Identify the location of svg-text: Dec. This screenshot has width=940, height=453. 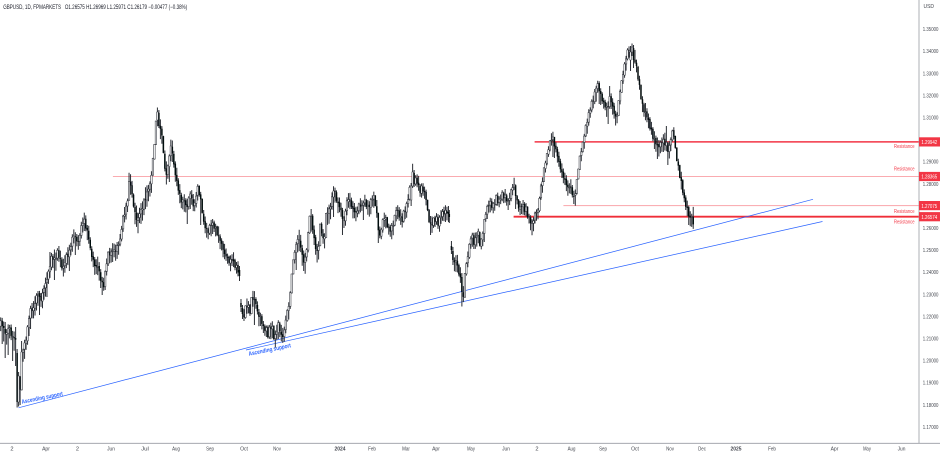
(702, 449).